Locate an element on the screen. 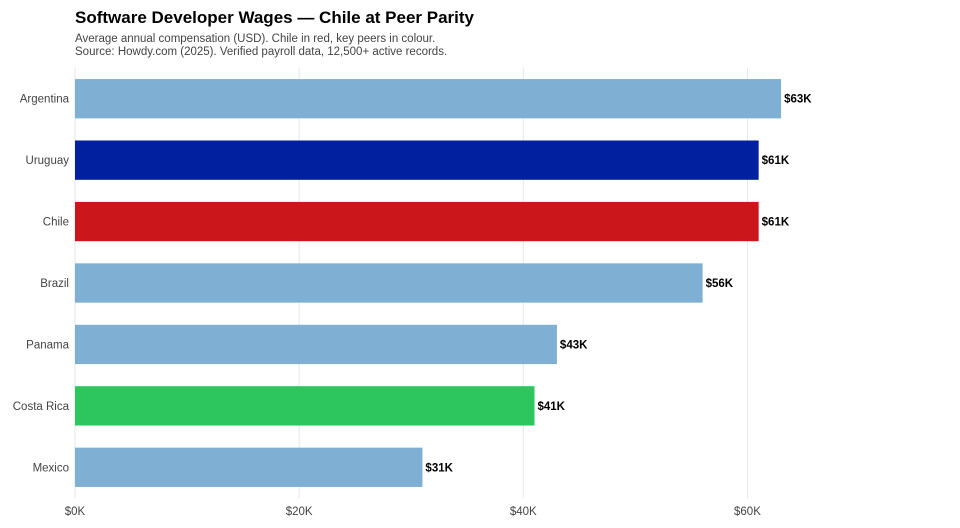  x-axis-ticks: $0K $20K $40K $60K is located at coordinates (413, 512).